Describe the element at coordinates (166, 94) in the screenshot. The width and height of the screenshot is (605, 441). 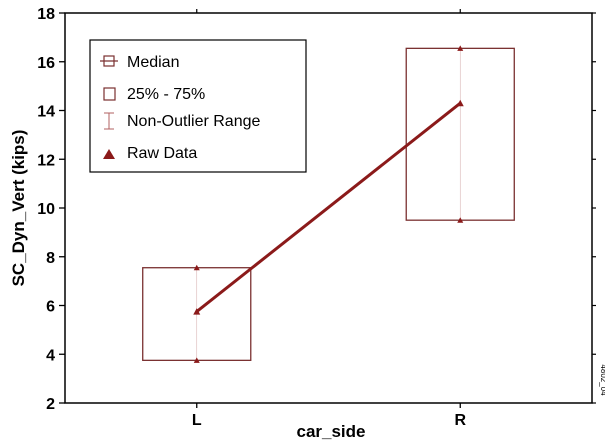
I see `legend-box-label: 25% - 75%` at that location.